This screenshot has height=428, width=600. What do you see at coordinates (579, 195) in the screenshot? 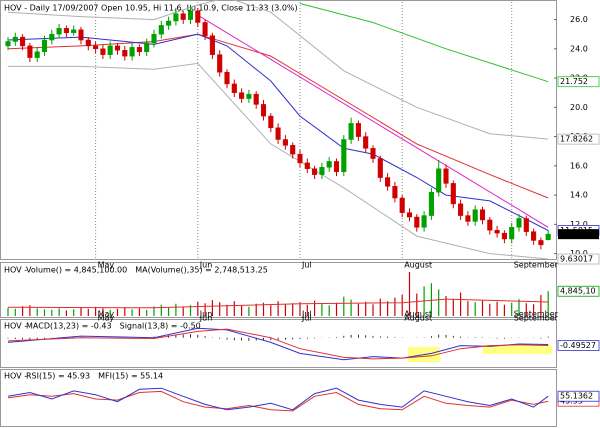
I see `y-tick-label: 14.0` at bounding box center [579, 195].